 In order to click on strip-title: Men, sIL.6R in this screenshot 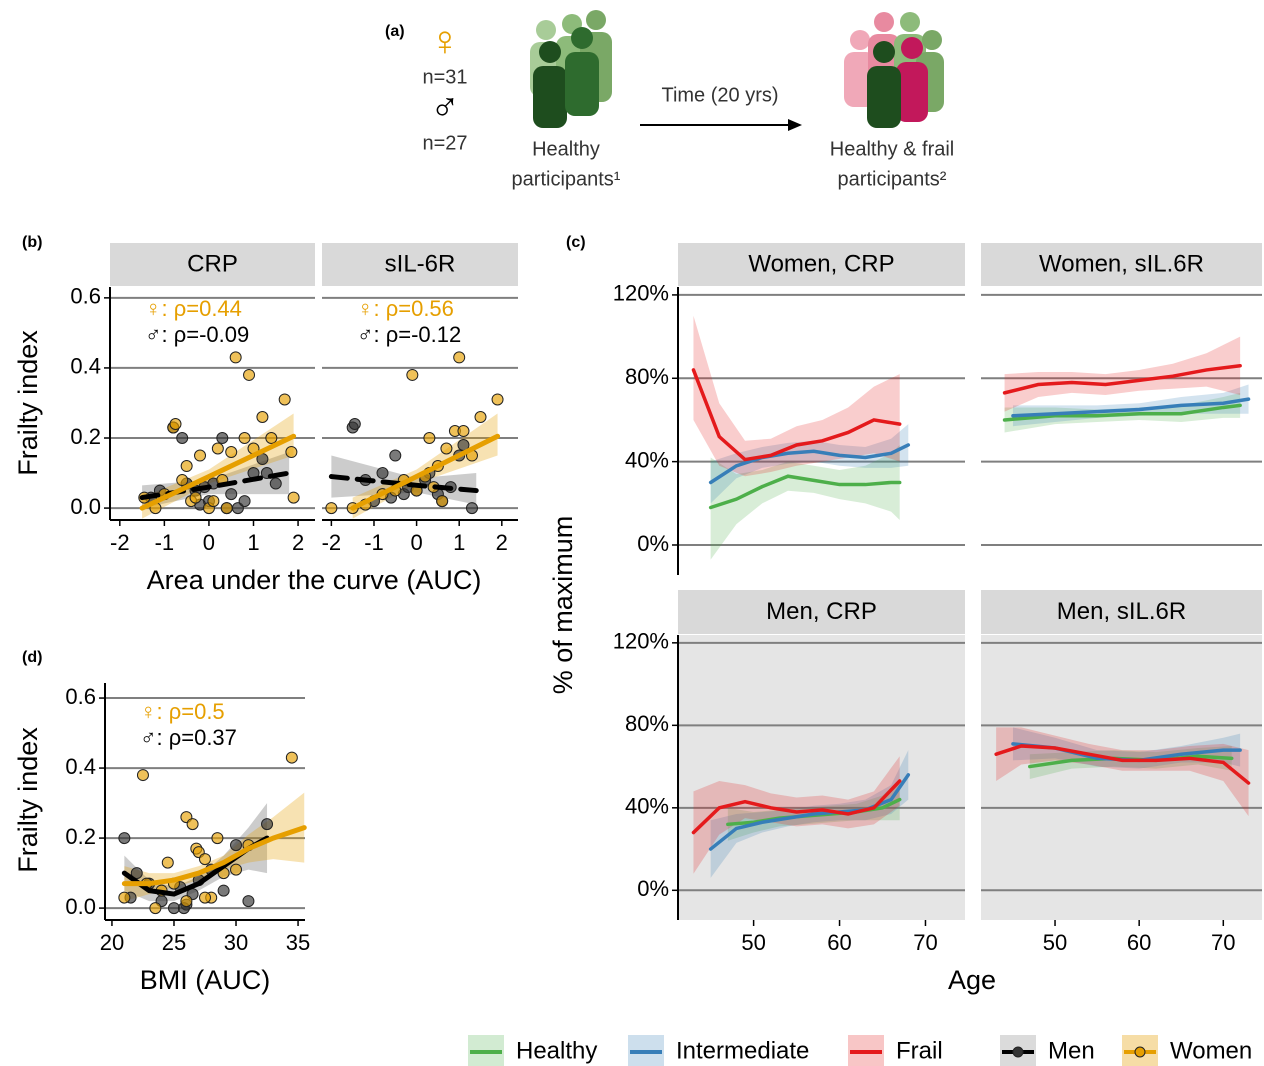, I will do `click(1121, 611)`.